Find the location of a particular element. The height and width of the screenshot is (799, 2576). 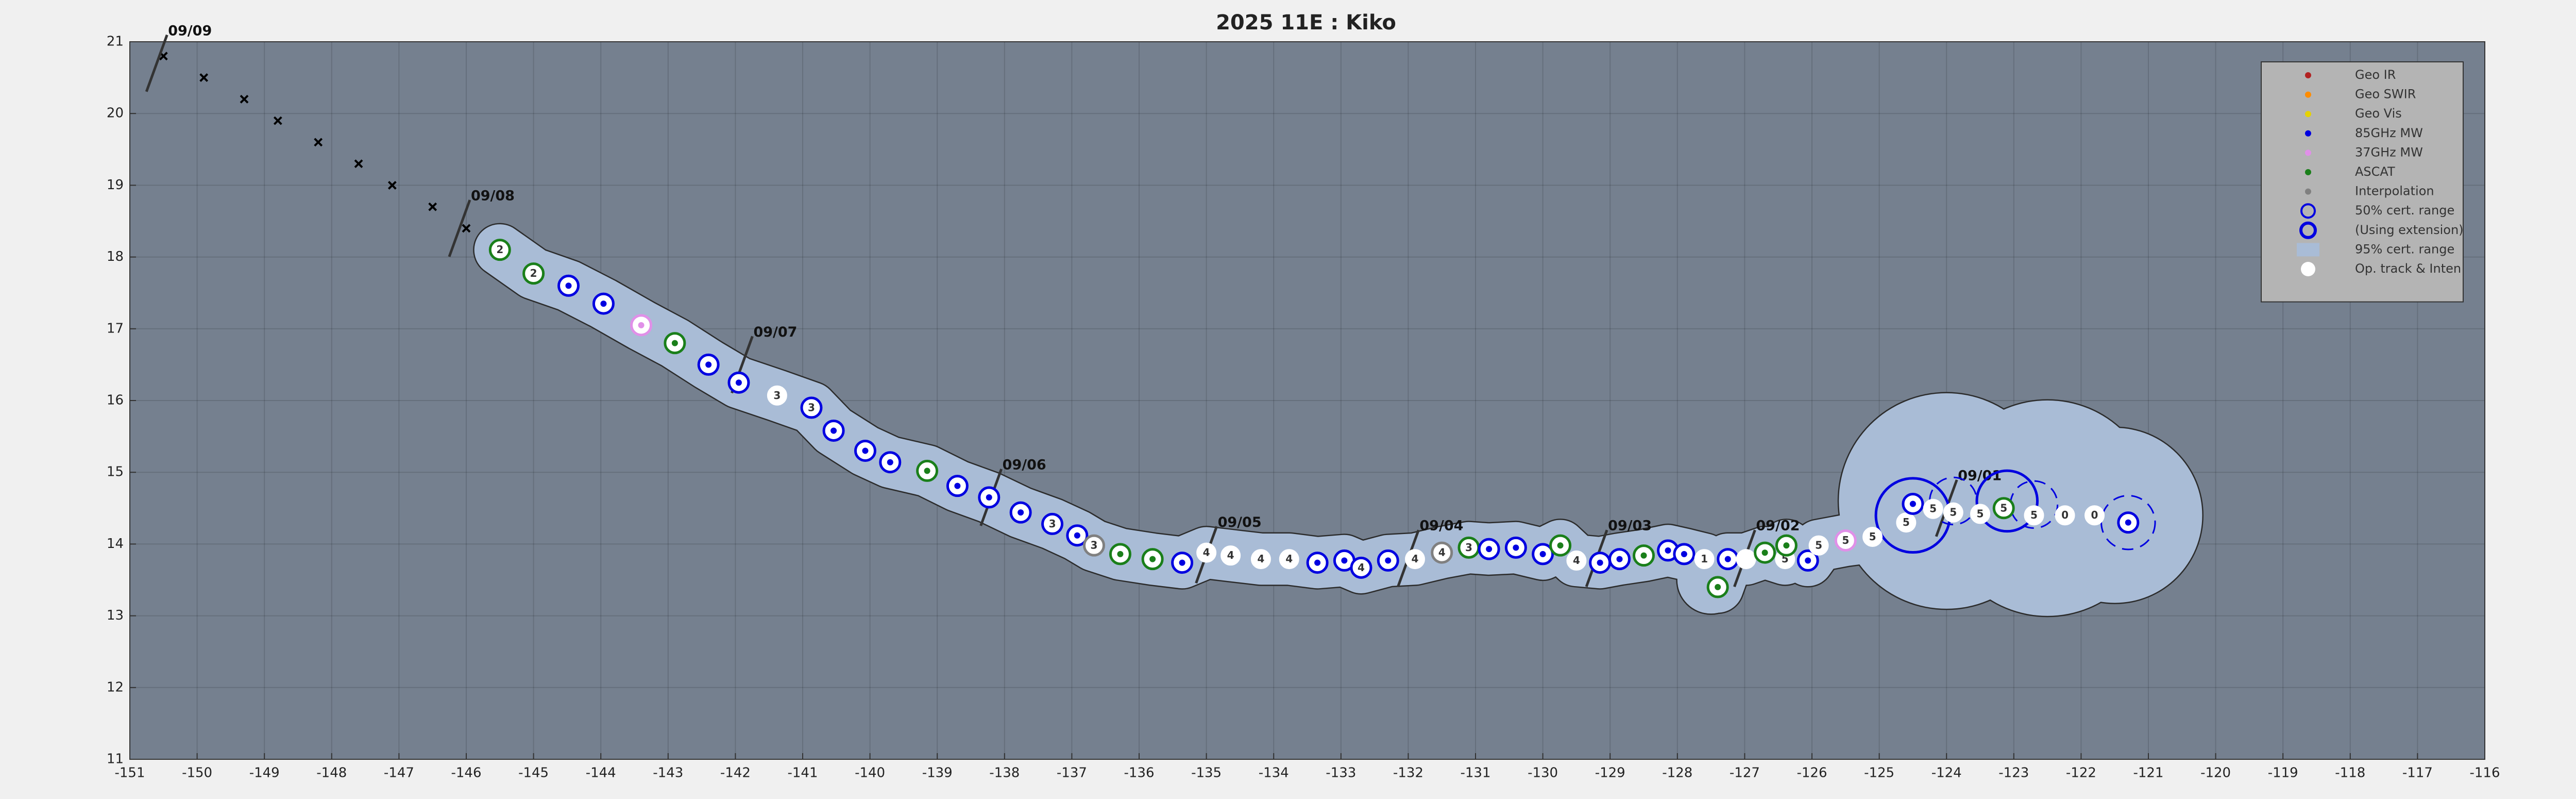

x-tick-label: -123 is located at coordinates (2013, 773).